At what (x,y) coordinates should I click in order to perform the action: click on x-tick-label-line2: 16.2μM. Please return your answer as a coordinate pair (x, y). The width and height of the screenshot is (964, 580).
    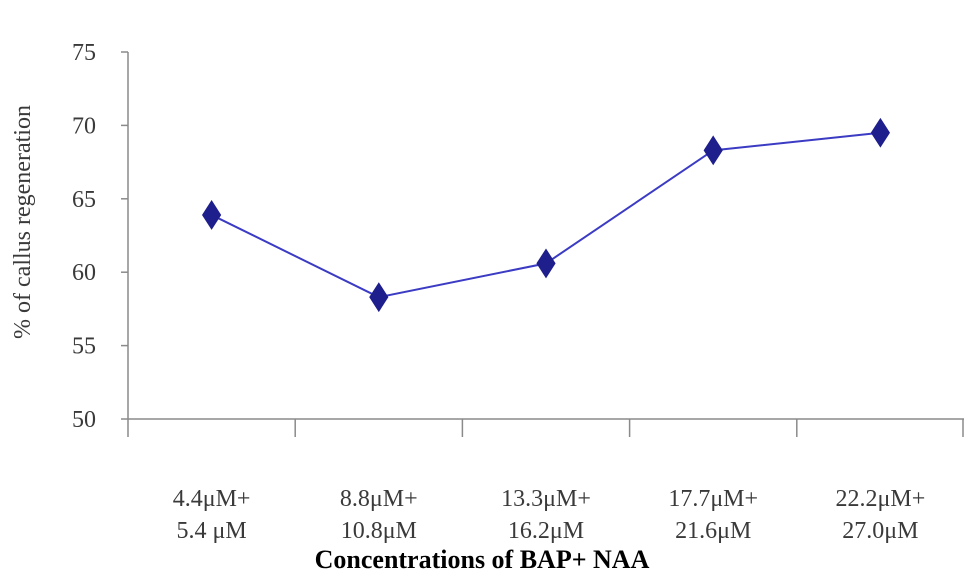
    Looking at the image, I should click on (546, 531).